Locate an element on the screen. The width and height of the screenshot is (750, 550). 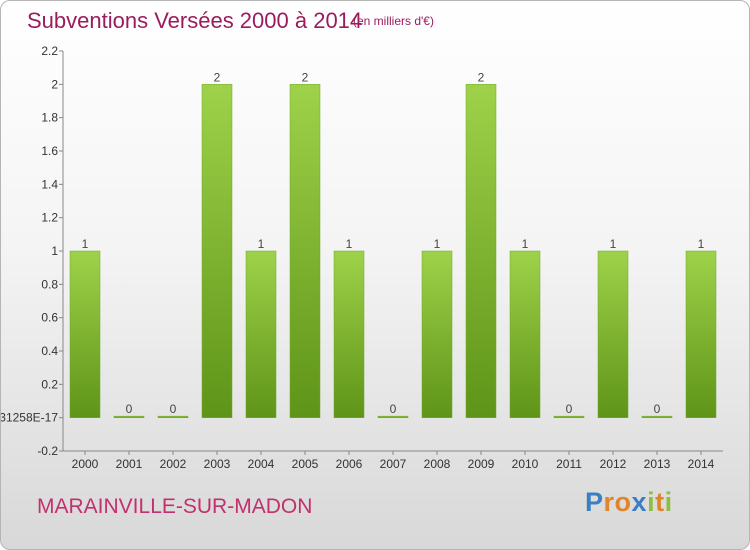
x-tick-label: 2014 is located at coordinates (701, 464).